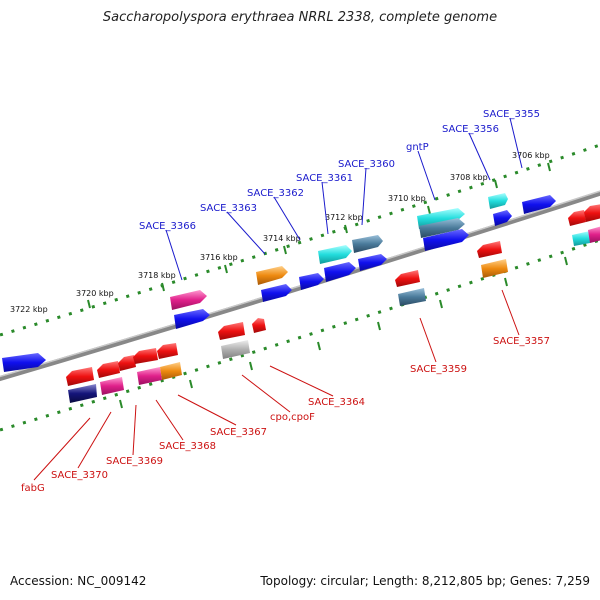 This screenshot has width=600, height=600. I want to click on label-sace-3362: SACE_3362, so click(275, 193).